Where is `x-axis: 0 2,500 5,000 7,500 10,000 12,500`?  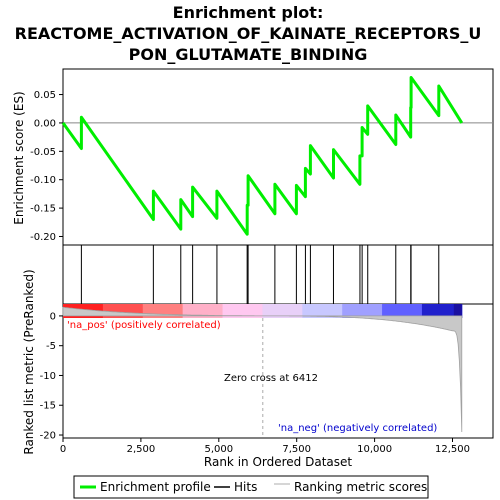
x-axis: 0 2,500 5,000 7,500 10,000 12,500 is located at coordinates (265, 446).